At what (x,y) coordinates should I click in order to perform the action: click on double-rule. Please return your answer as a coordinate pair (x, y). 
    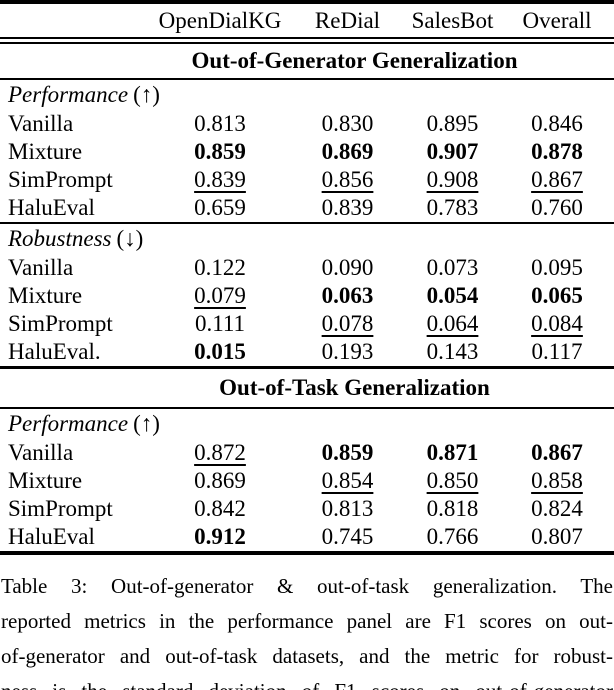
    Looking at the image, I should click on (307, 40).